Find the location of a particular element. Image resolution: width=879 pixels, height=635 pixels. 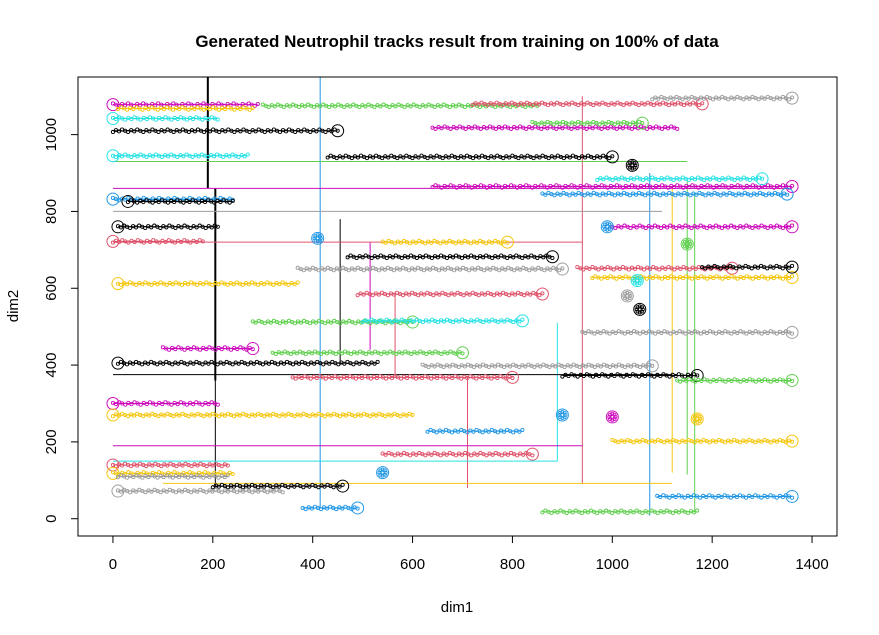

track-start-marker is located at coordinates (113, 241).